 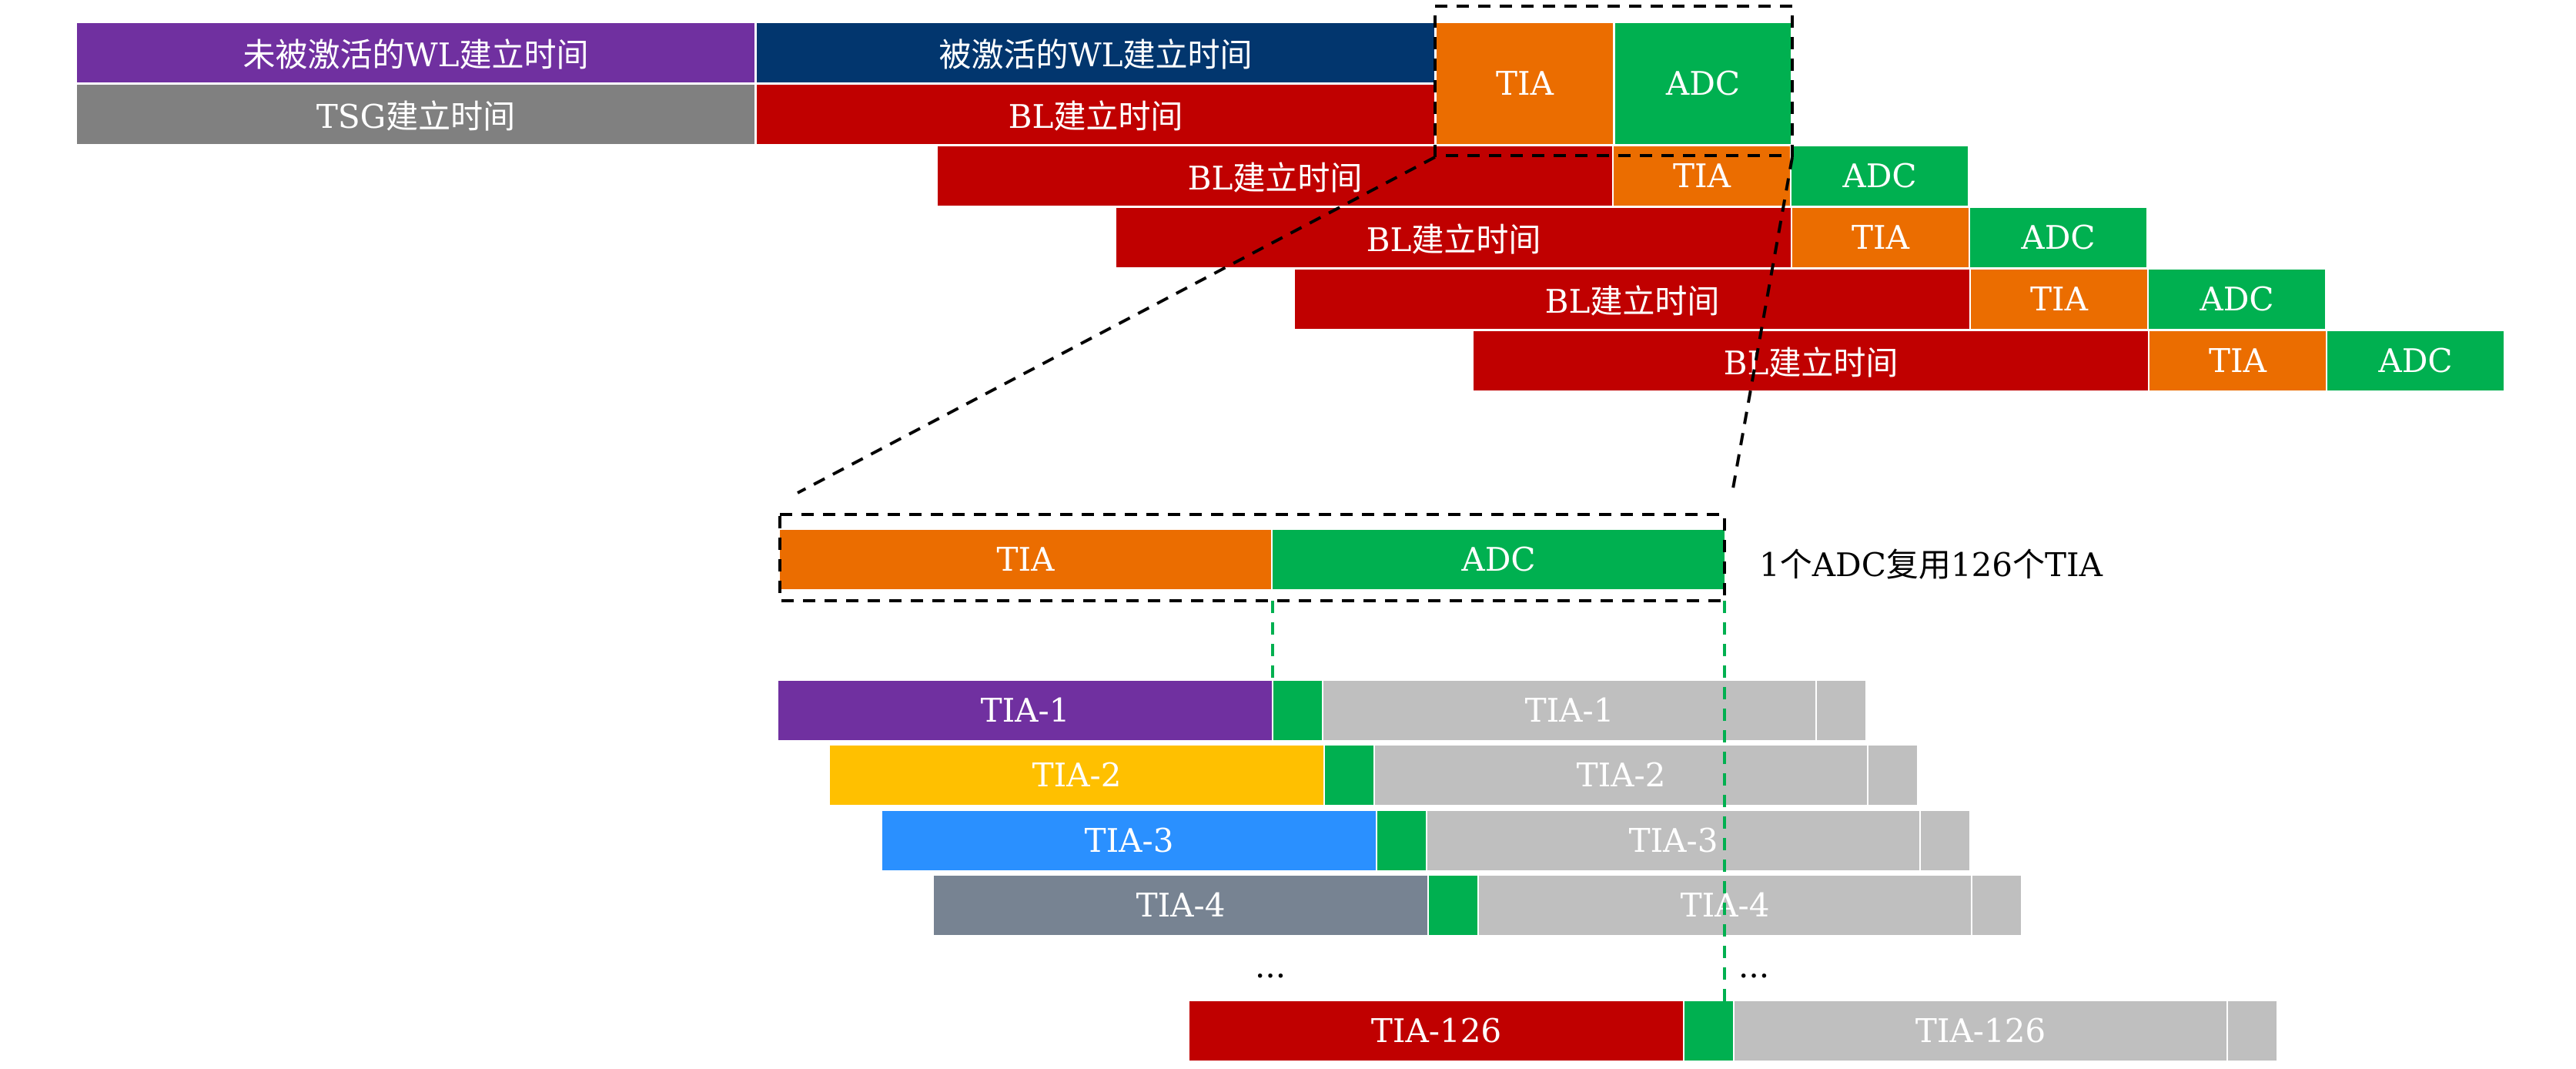 I want to click on tia-row-0-active: TIA-1, so click(x=1025, y=710).